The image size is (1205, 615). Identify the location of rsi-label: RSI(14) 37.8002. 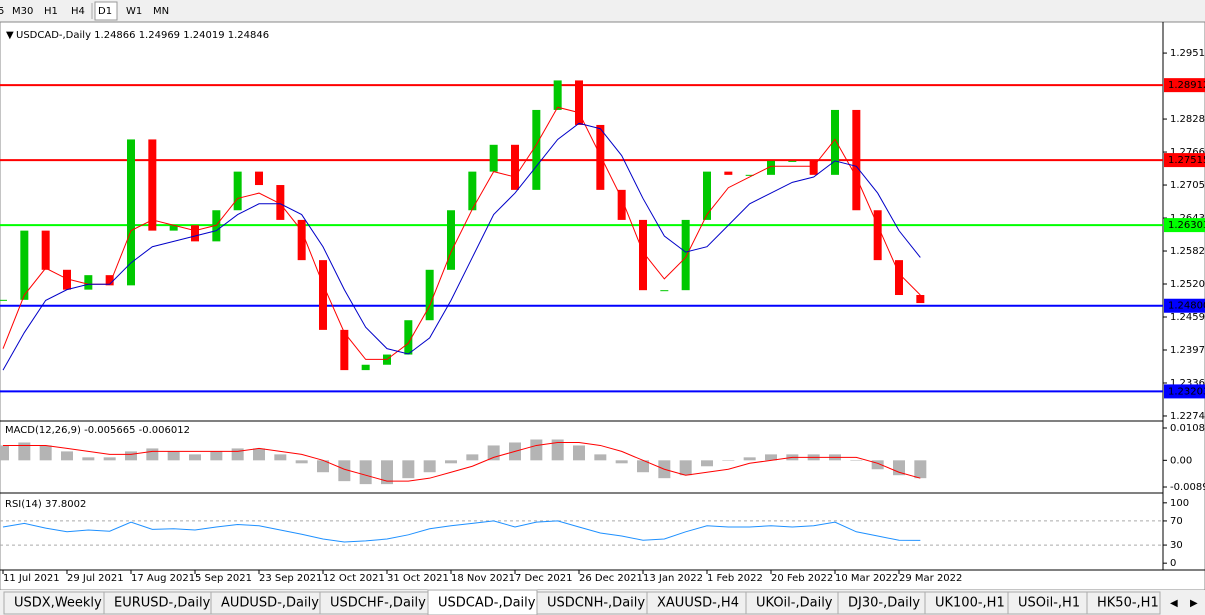
(45, 504).